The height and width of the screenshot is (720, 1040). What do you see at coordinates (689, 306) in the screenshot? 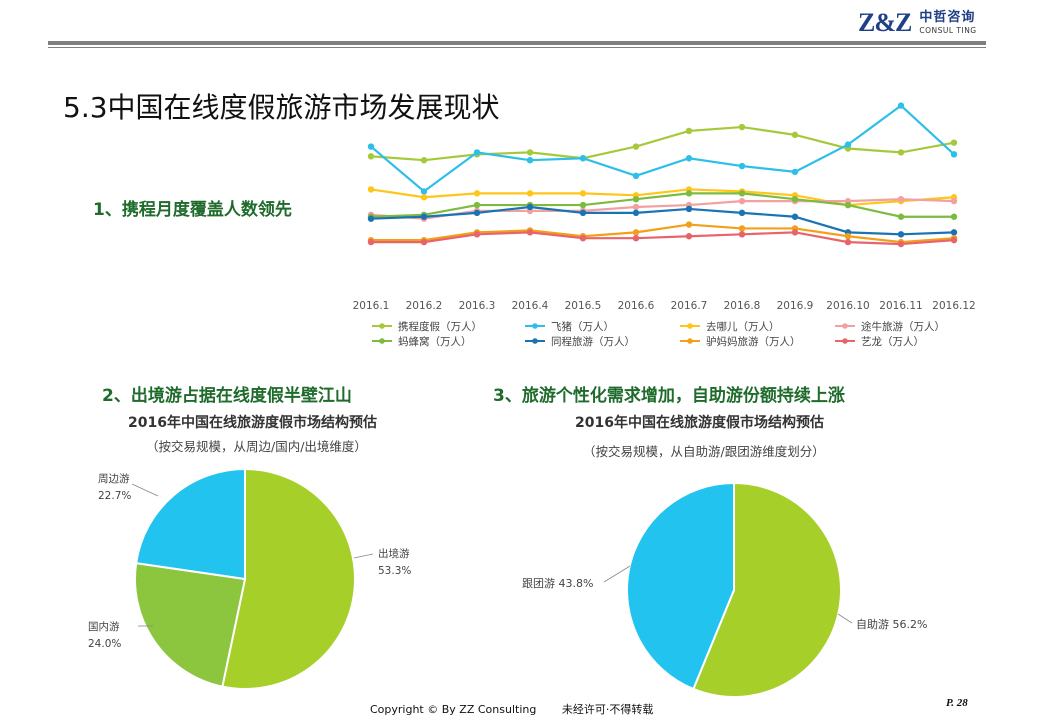
I see `x-tick-label: 2016.7` at bounding box center [689, 306].